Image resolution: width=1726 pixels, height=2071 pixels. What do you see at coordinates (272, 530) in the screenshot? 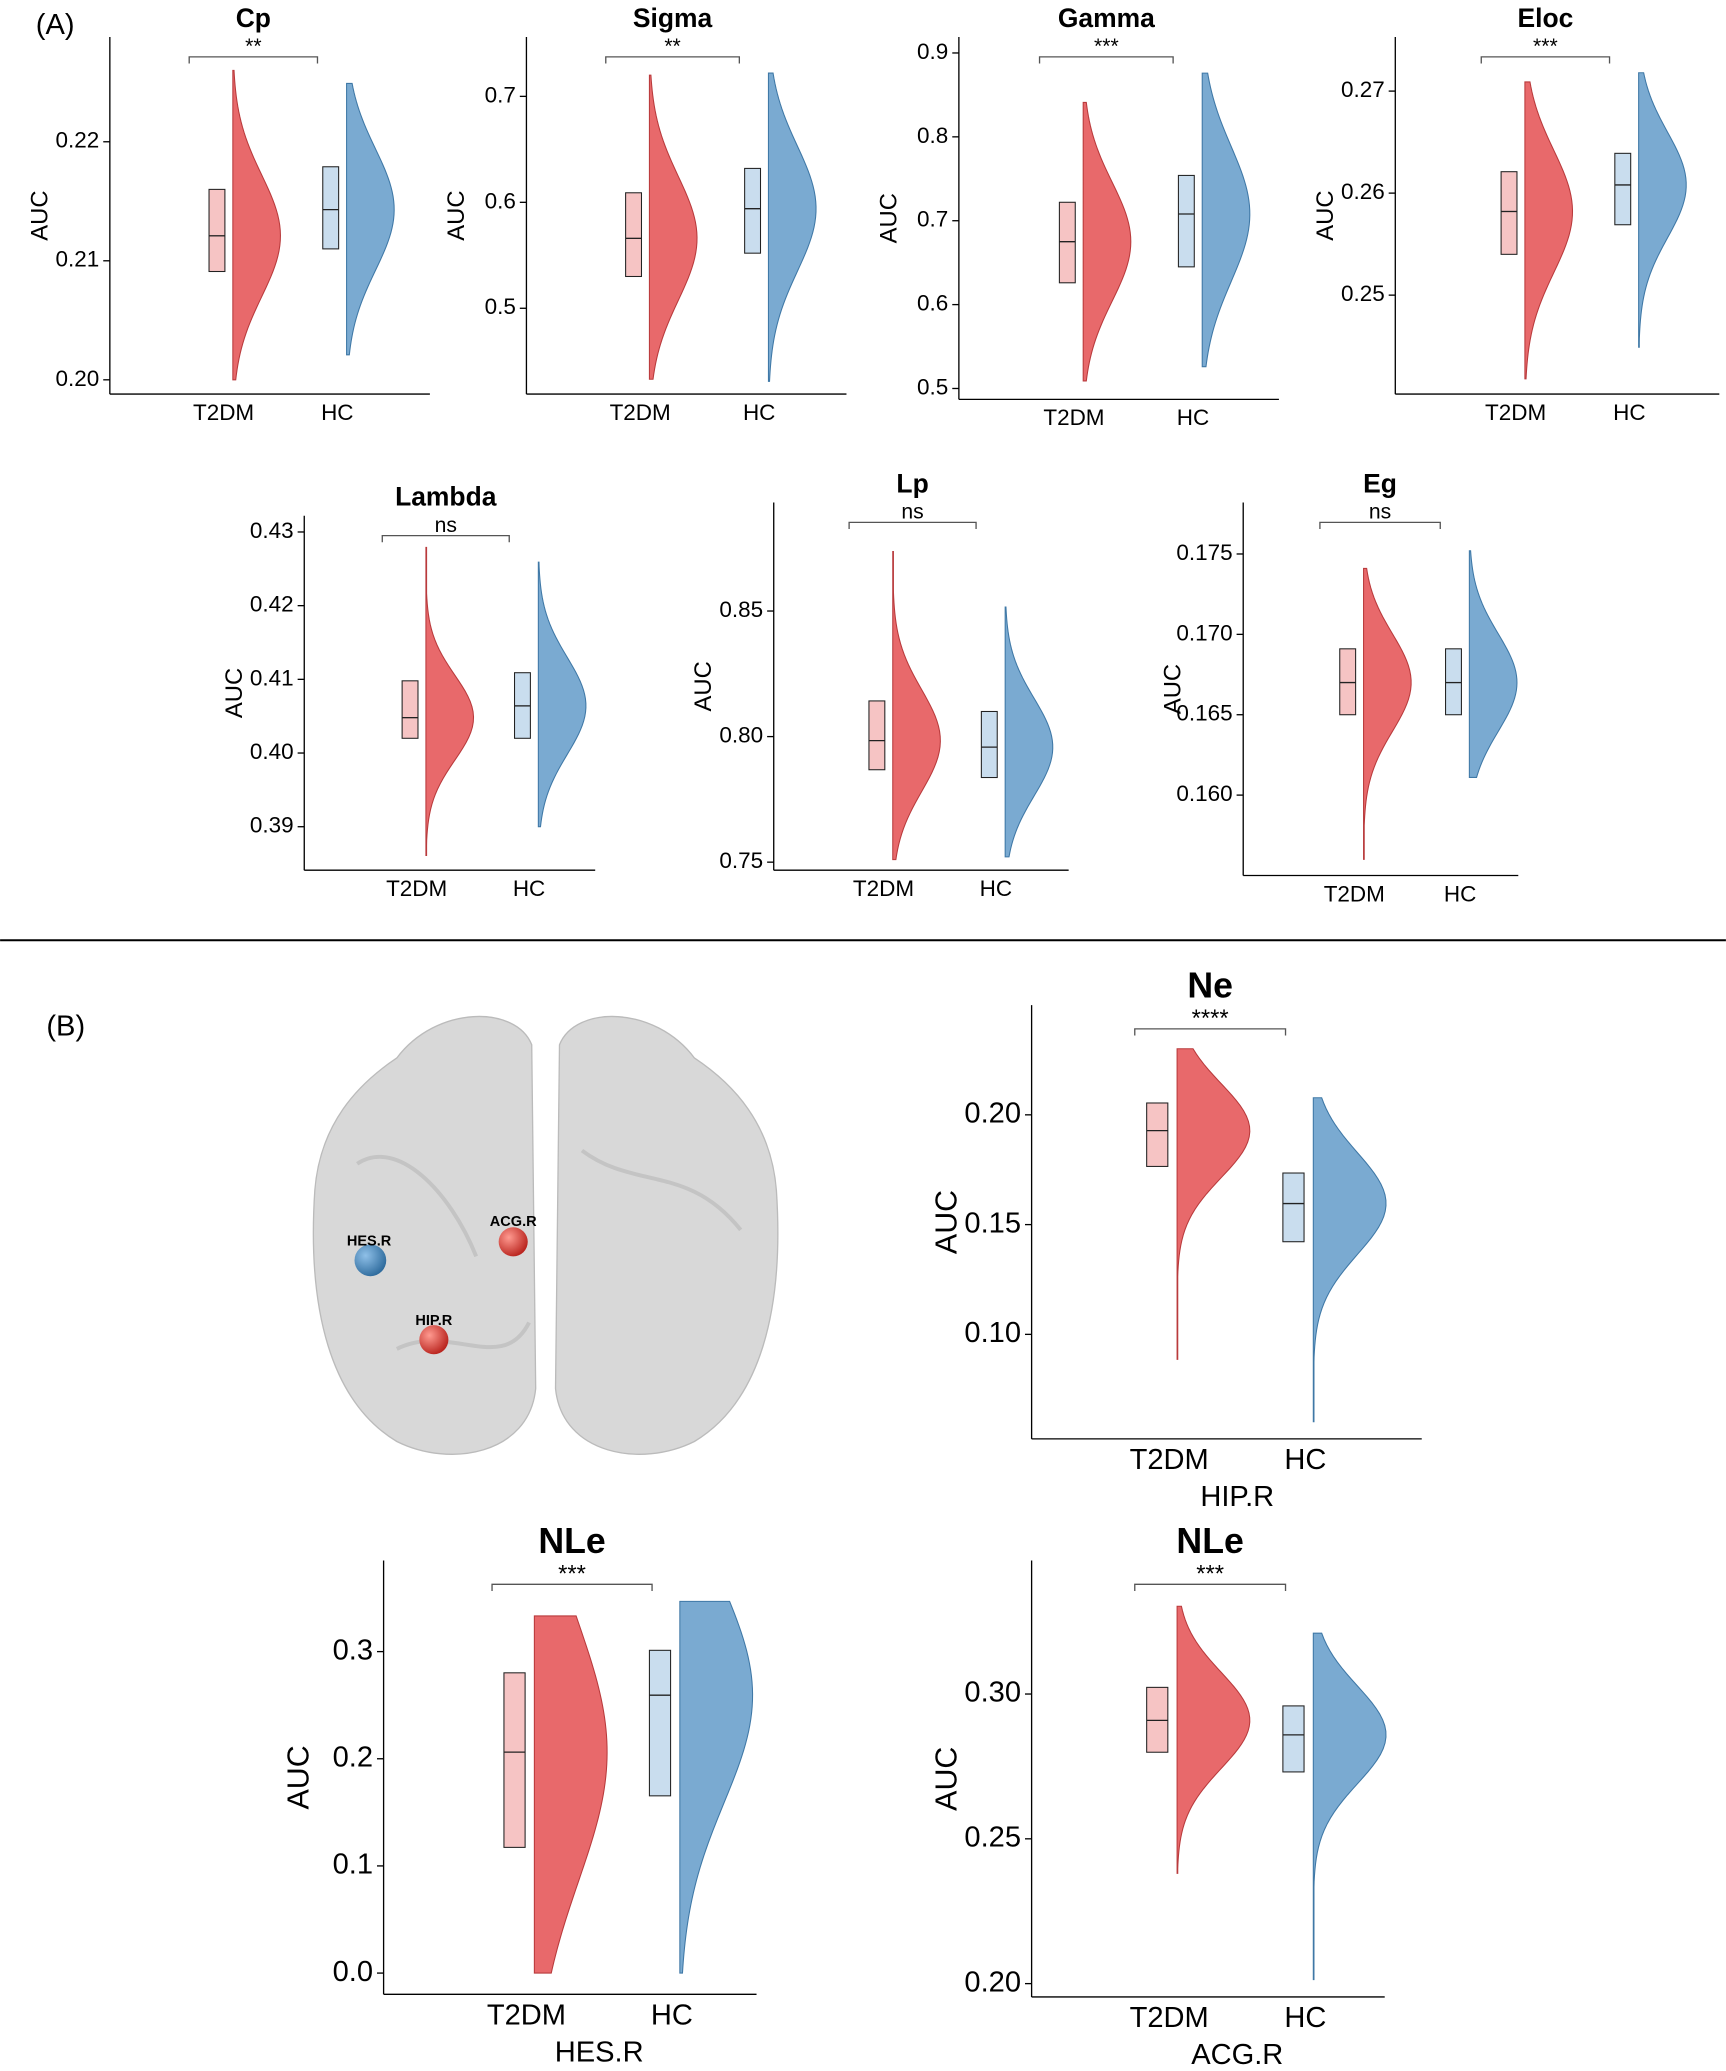
I see `y-tick-label: 0.43` at bounding box center [272, 530].